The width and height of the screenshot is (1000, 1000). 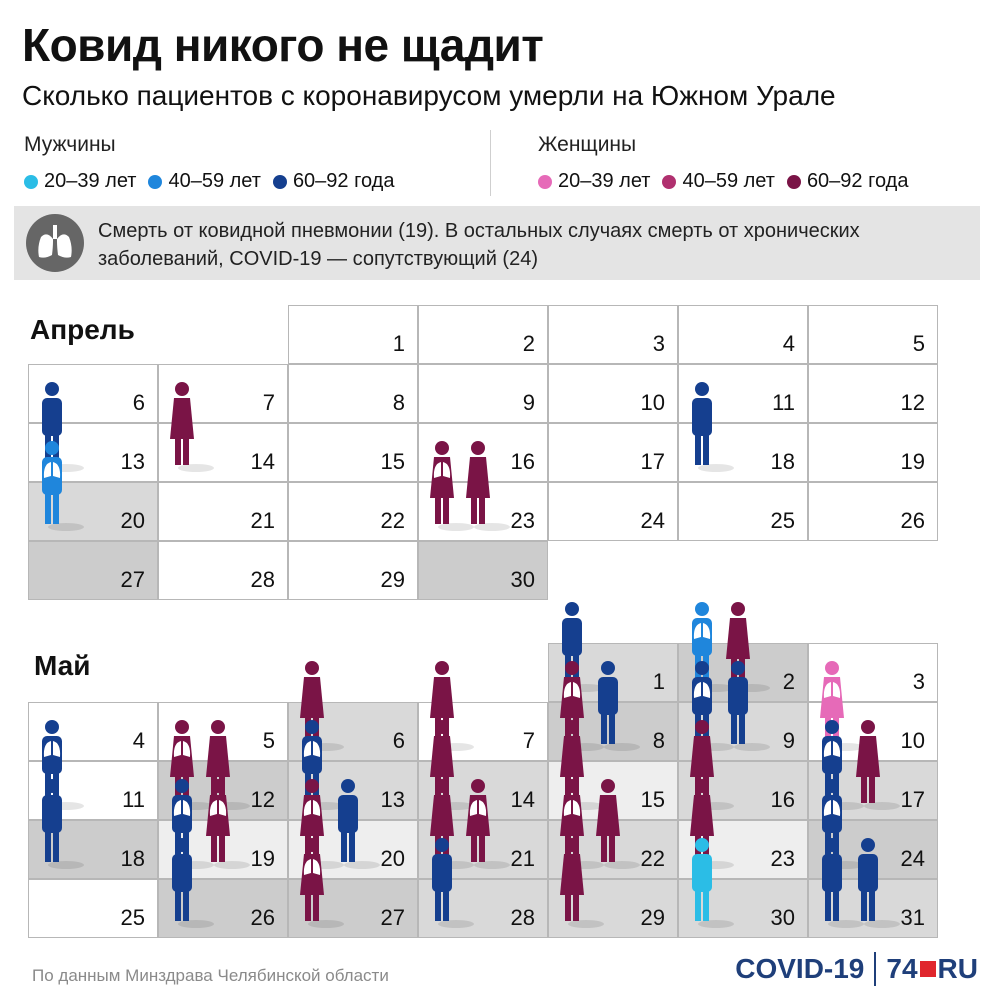 I want to click on calendar-cell: 21, so click(x=223, y=511).